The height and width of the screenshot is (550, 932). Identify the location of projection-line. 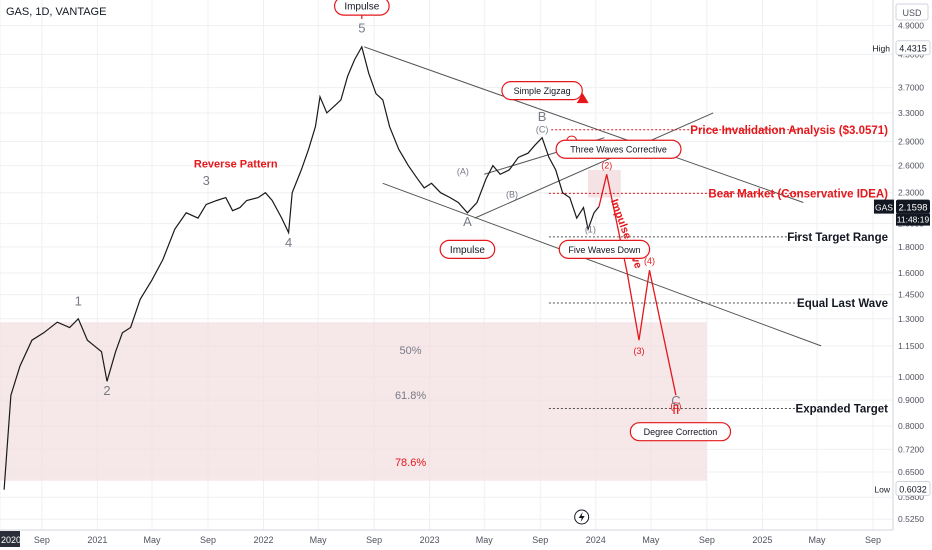
(637, 285).